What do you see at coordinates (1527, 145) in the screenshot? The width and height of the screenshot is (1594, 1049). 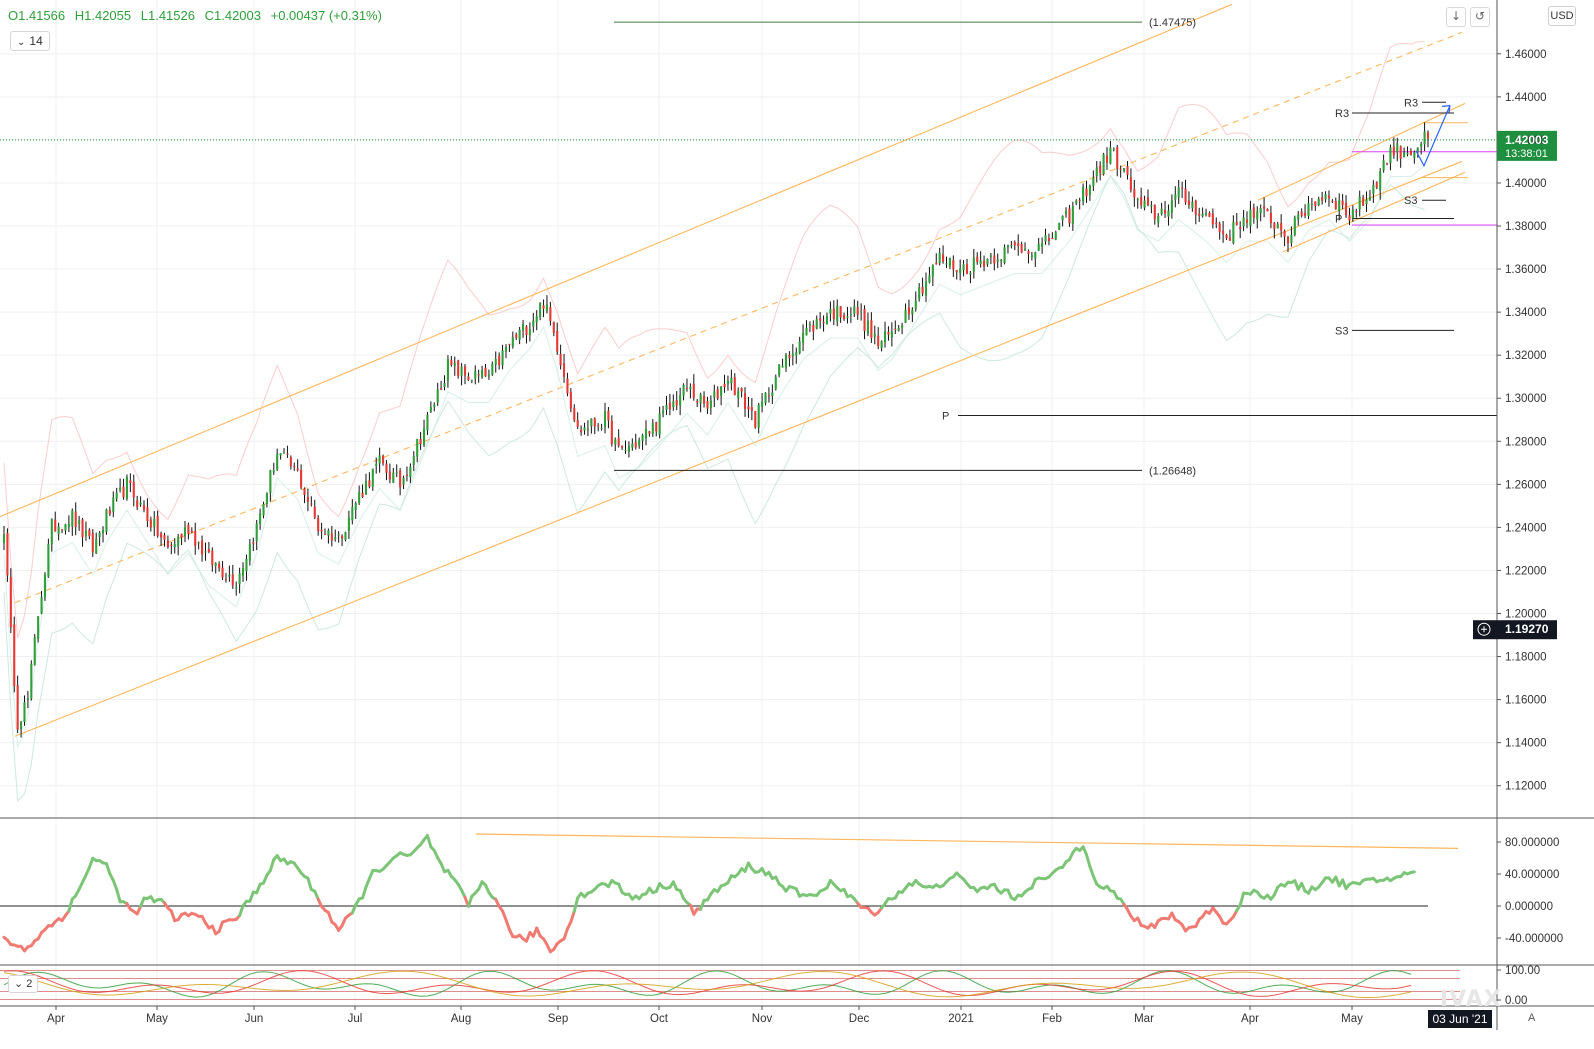 I see `last-price-box` at bounding box center [1527, 145].